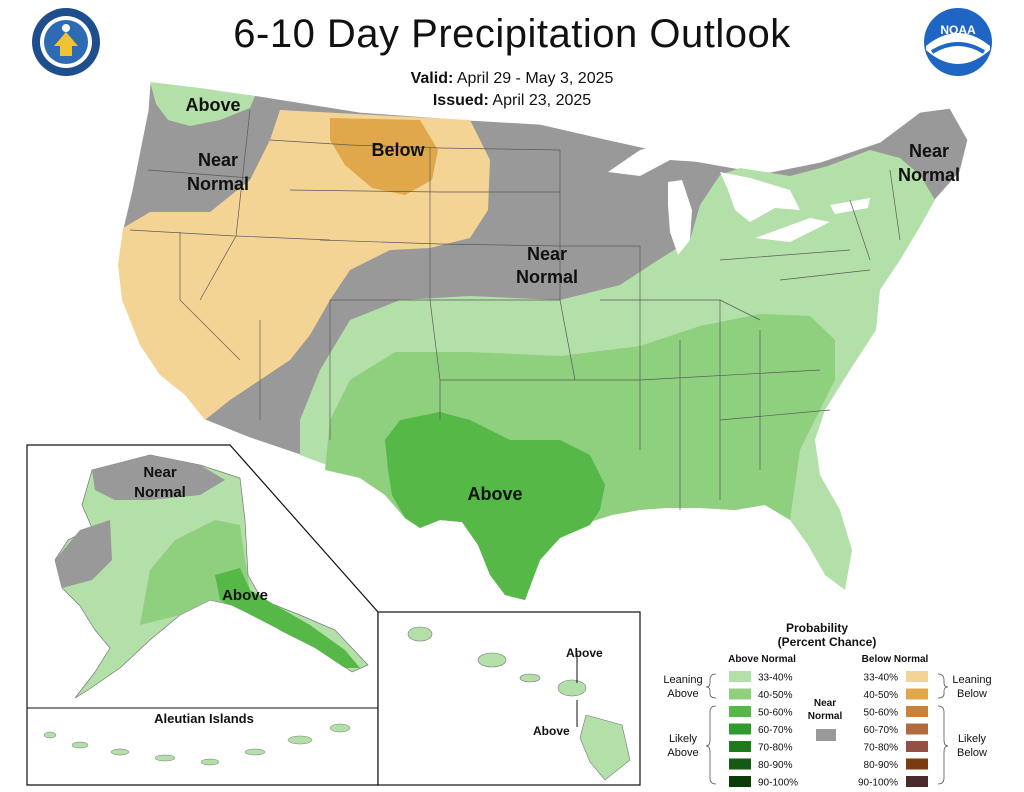 Image resolution: width=1024 pixels, height=792 pixels. Describe the element at coordinates (792, 230) in the screenshot. I see `lake-erie` at that location.